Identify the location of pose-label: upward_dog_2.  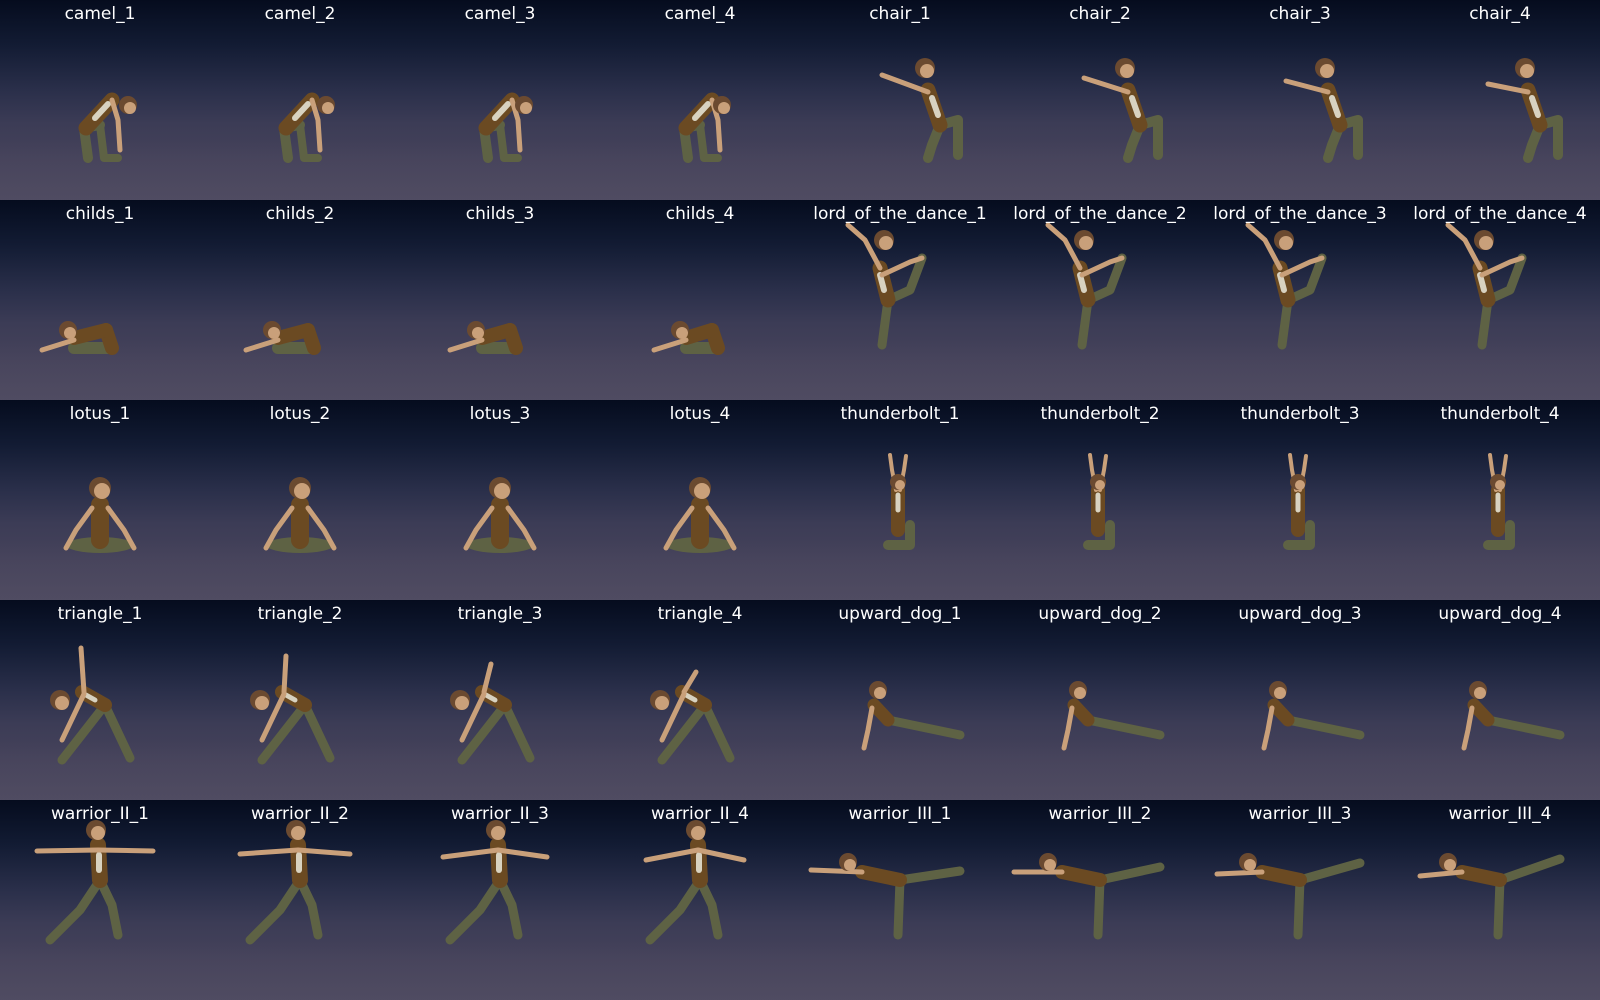
(1100, 614).